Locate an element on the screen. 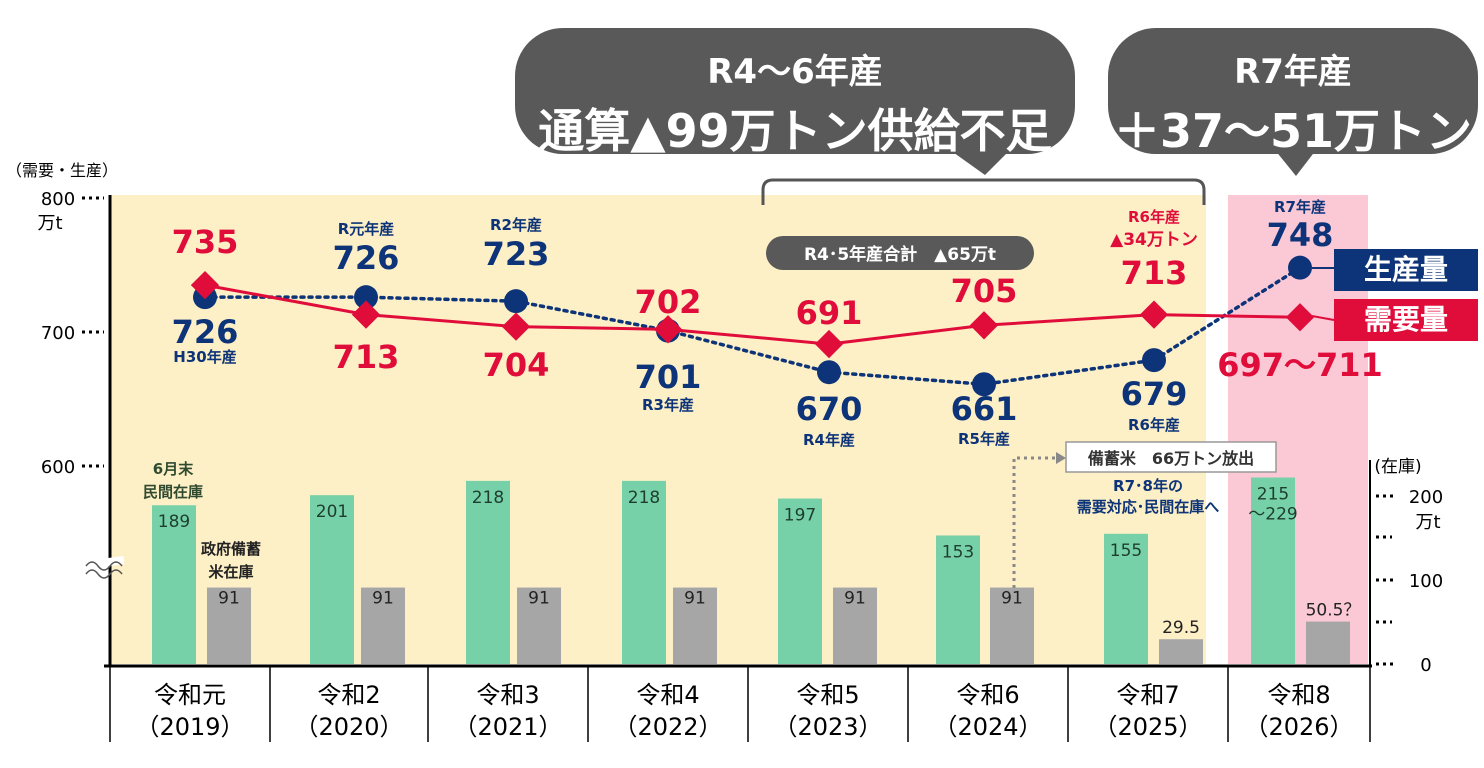  production-value-label: 723 is located at coordinates (516, 254).